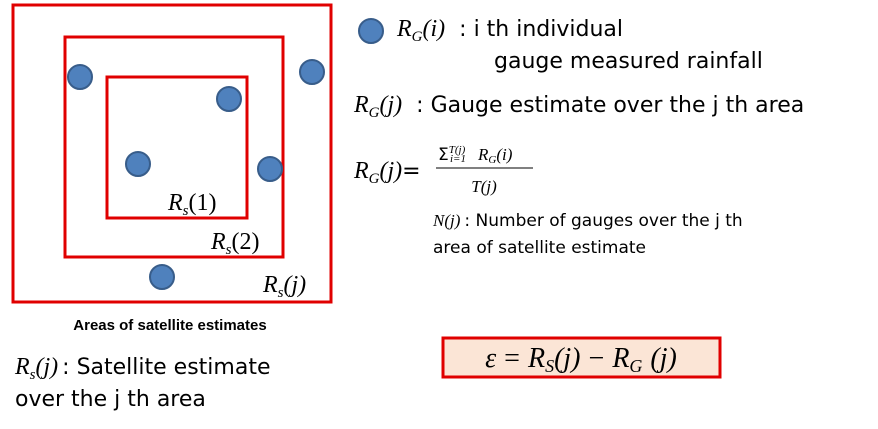 The image size is (878, 429). I want to click on definition-text: : Satellite estimate, so click(166, 367).